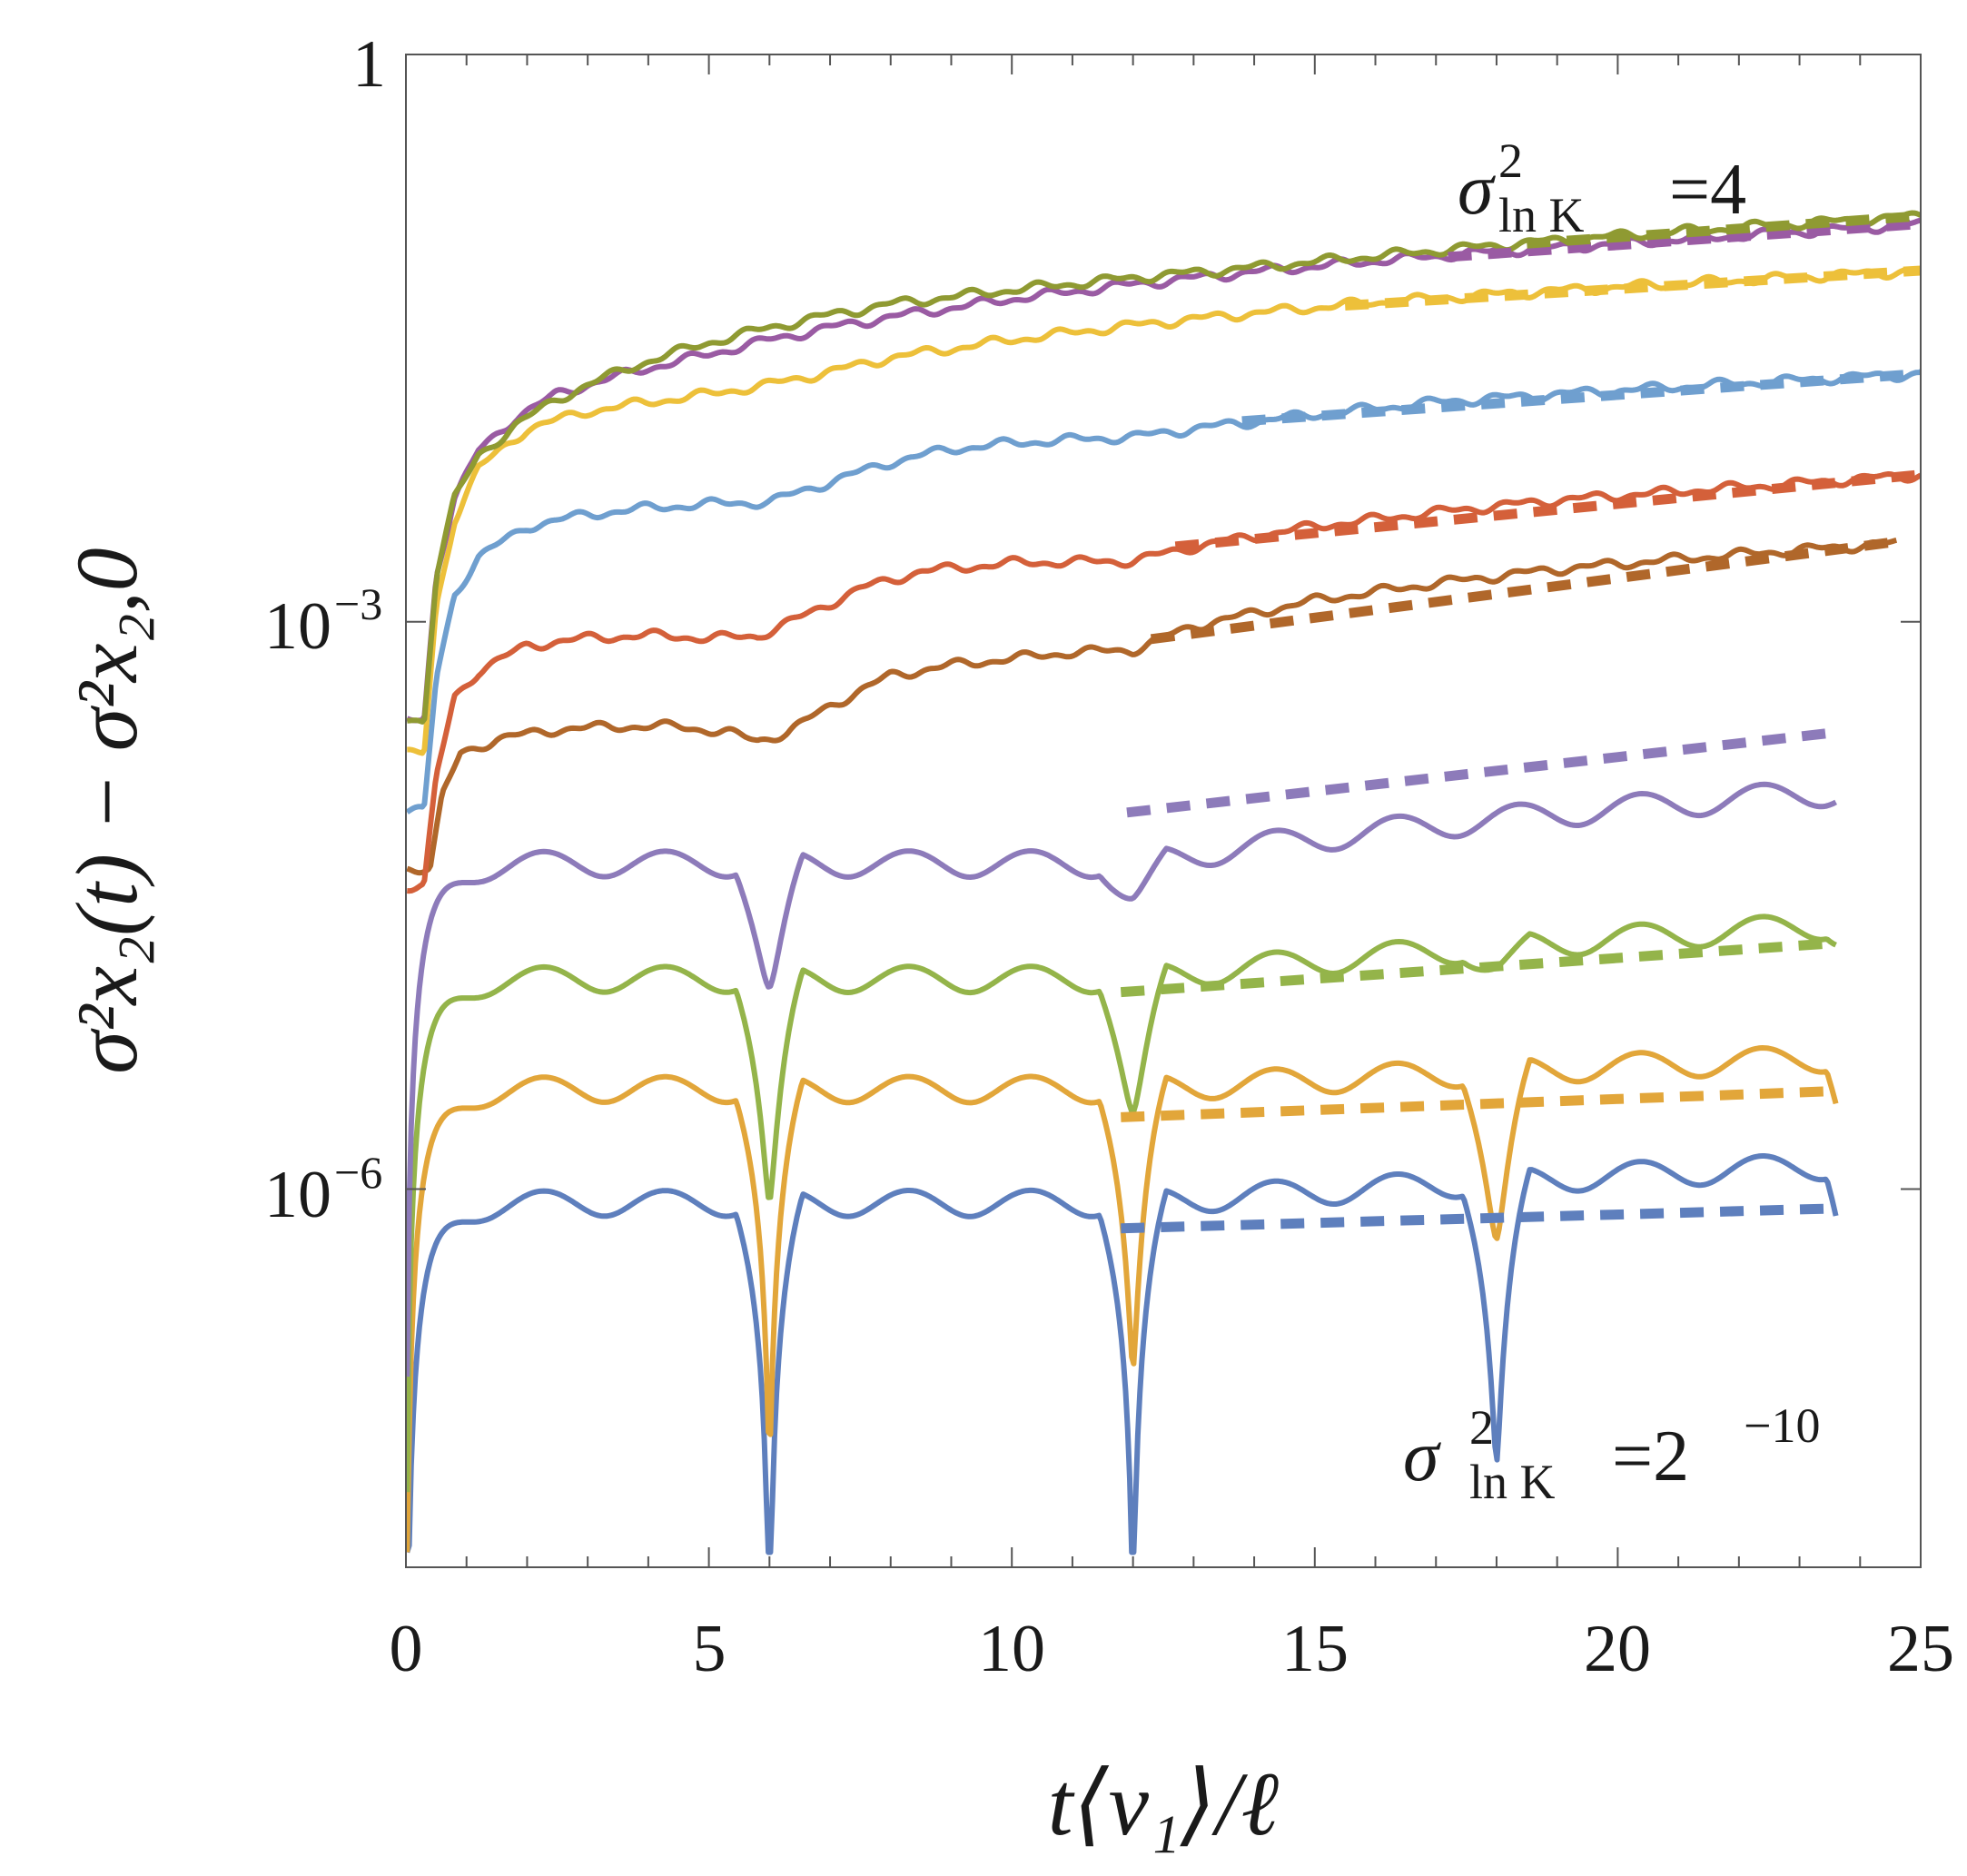 The width and height of the screenshot is (1967, 1876). I want to click on ytick-exp-1e-6: −6, so click(358, 1172).